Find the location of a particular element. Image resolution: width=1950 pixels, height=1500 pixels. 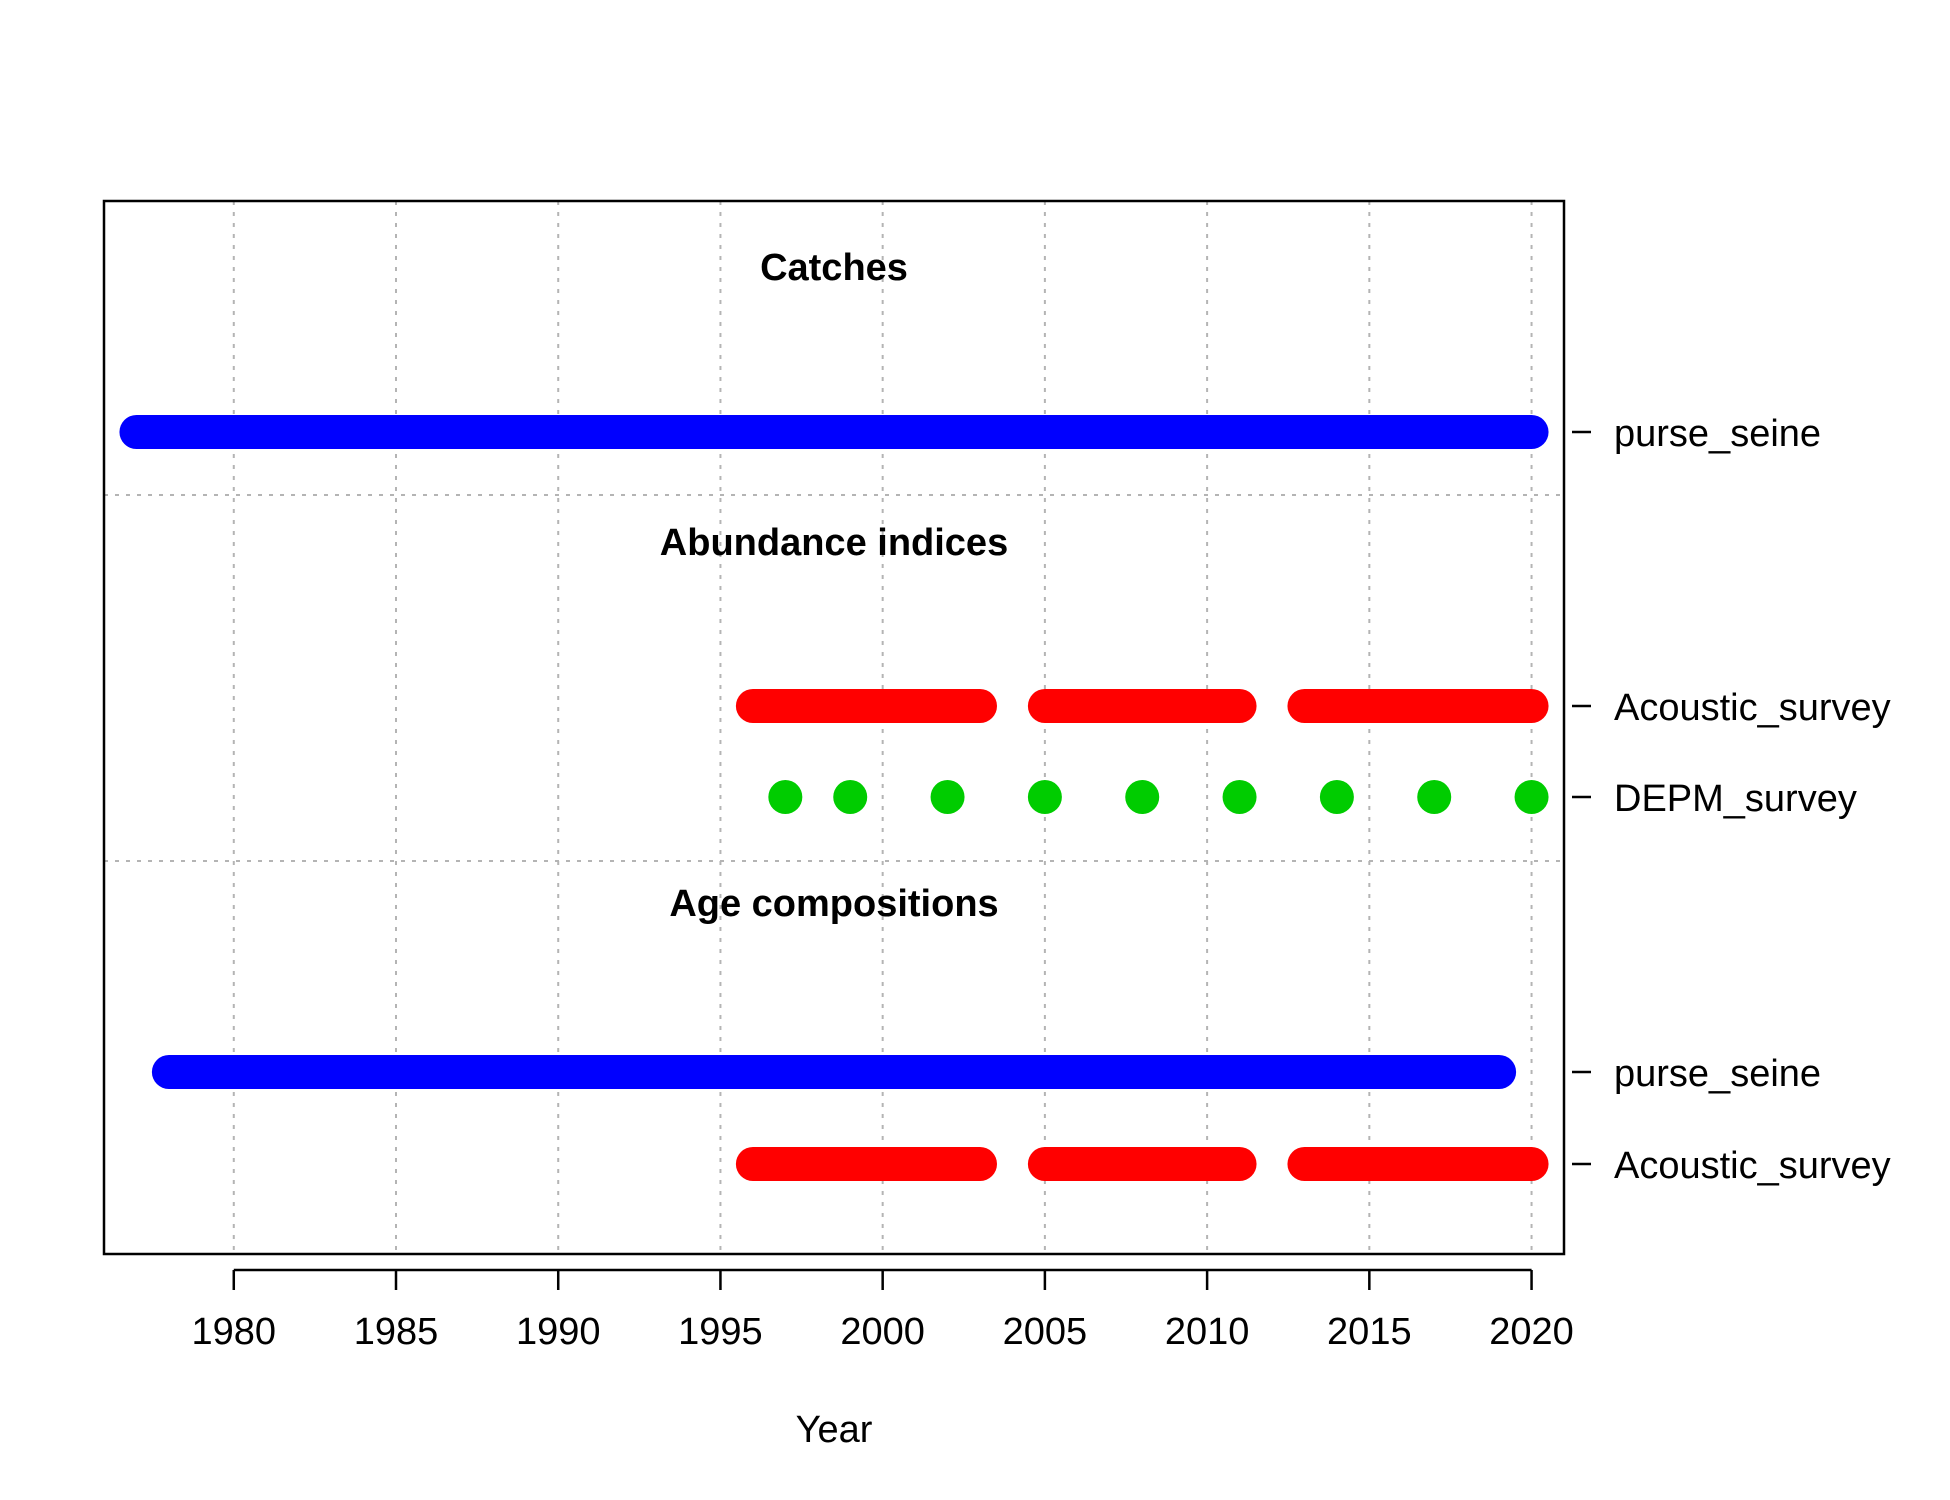

section-titles: Catches Abundance indices Age compositions is located at coordinates (834, 586).